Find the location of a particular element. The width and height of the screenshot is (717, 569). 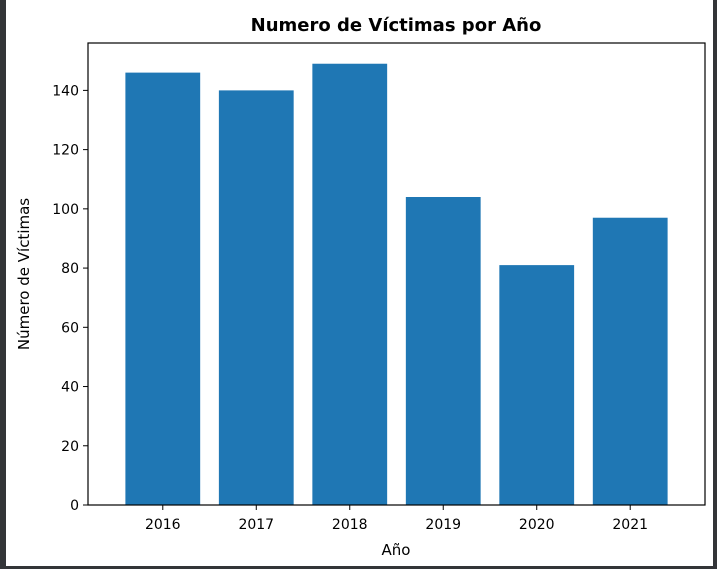

y-axis-label: Número de Víctimas is located at coordinates (24, 274).